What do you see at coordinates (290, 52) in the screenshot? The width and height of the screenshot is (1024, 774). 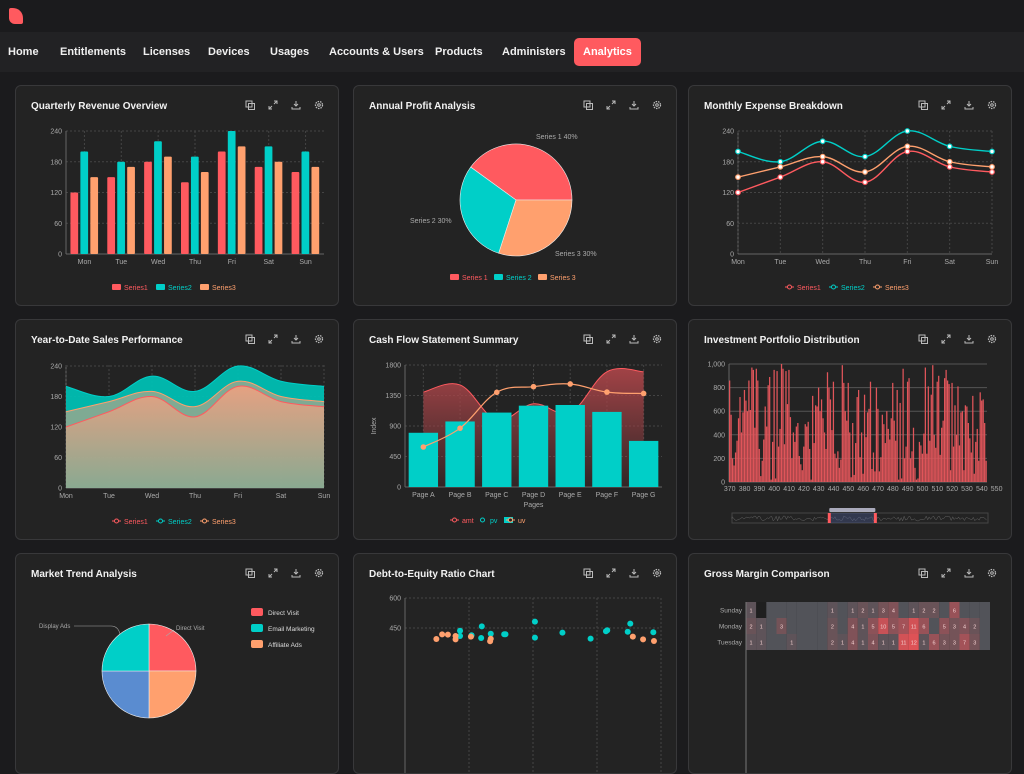 I see `nav-usages: Usages` at bounding box center [290, 52].